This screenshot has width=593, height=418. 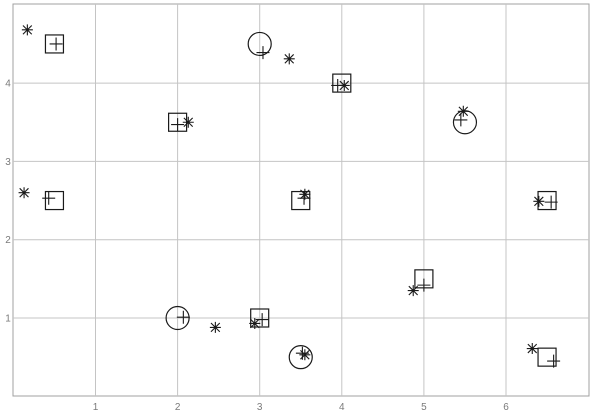 What do you see at coordinates (8, 319) in the screenshot?
I see `y-tick-label: 1` at bounding box center [8, 319].